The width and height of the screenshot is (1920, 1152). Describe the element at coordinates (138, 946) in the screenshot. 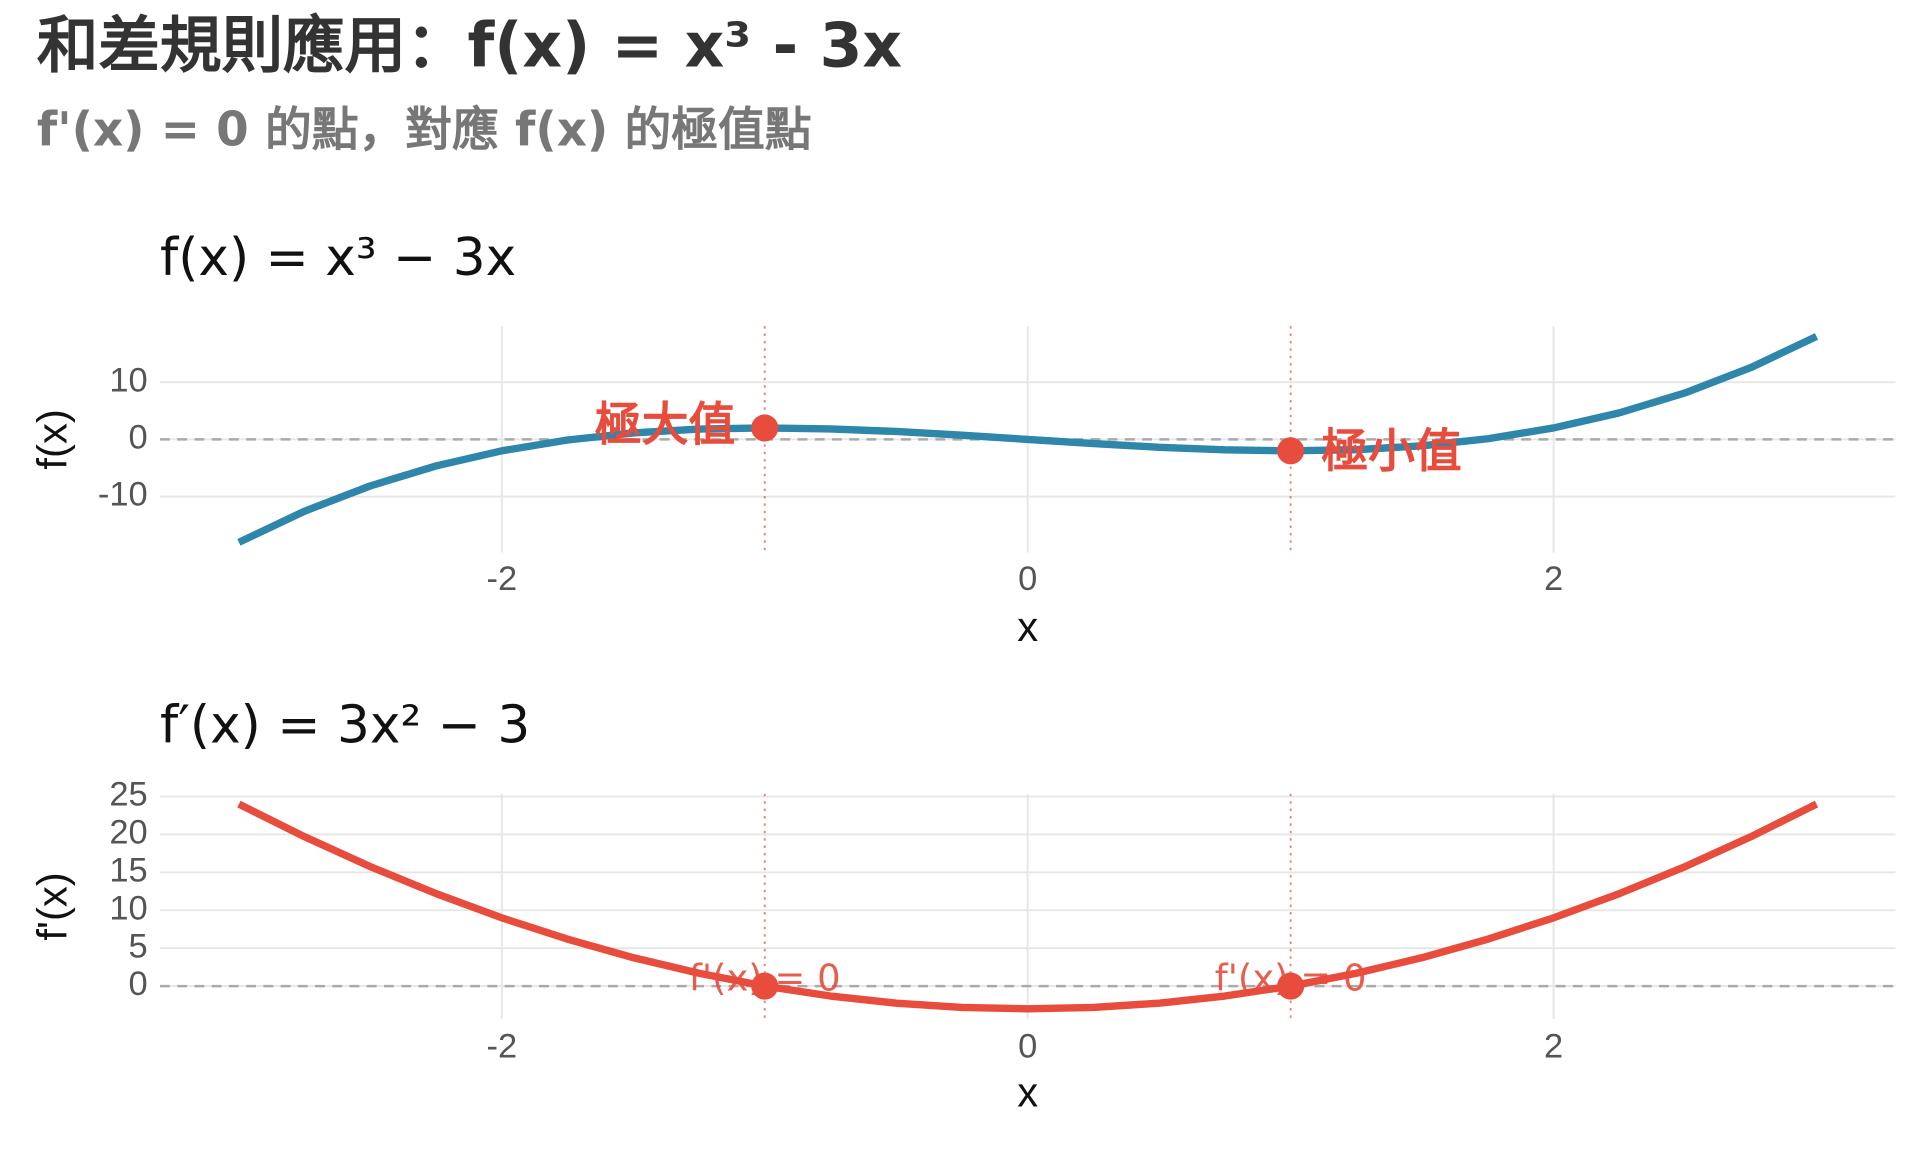

I see `y-tick-label: 5` at that location.